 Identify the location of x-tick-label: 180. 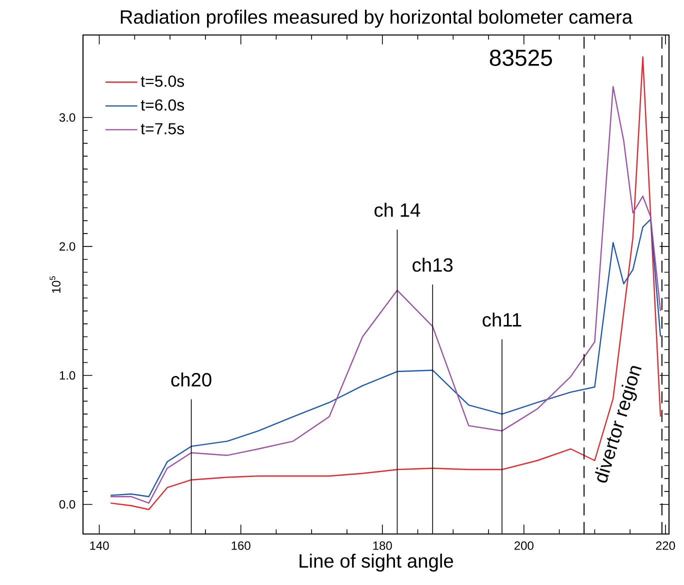
(382, 545).